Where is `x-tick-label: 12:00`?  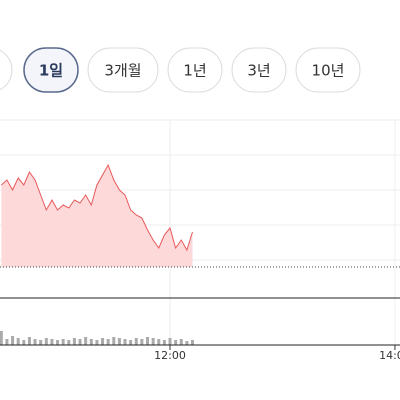 x-tick-label: 12:00 is located at coordinates (170, 355).